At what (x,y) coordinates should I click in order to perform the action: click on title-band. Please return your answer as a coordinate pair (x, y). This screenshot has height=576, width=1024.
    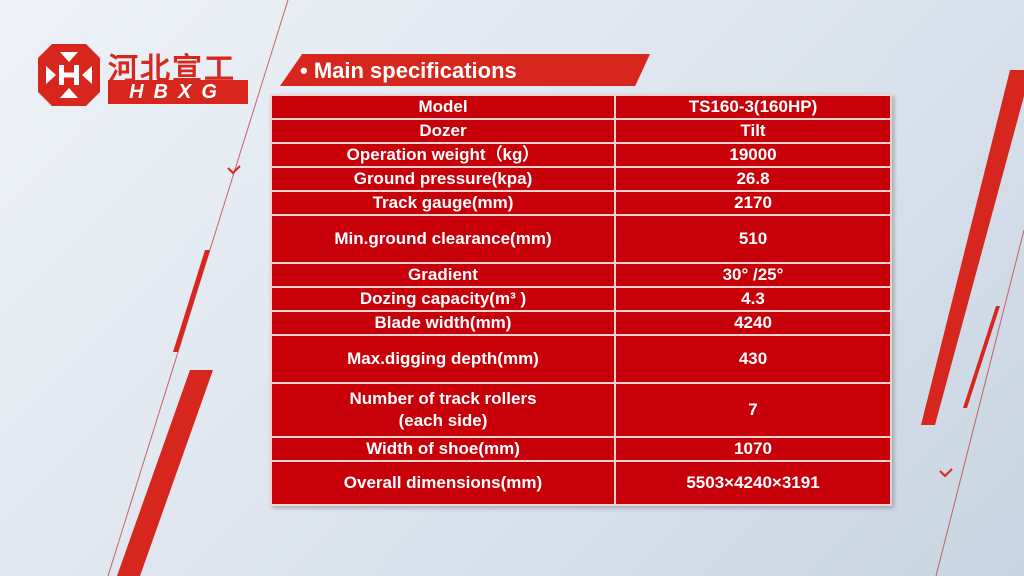
    Looking at the image, I should click on (465, 70).